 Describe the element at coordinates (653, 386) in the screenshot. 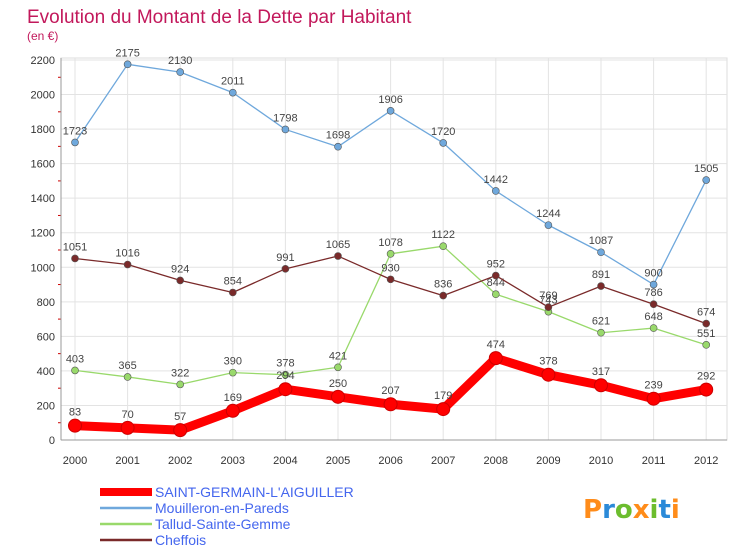

I see `data-label: 239` at that location.